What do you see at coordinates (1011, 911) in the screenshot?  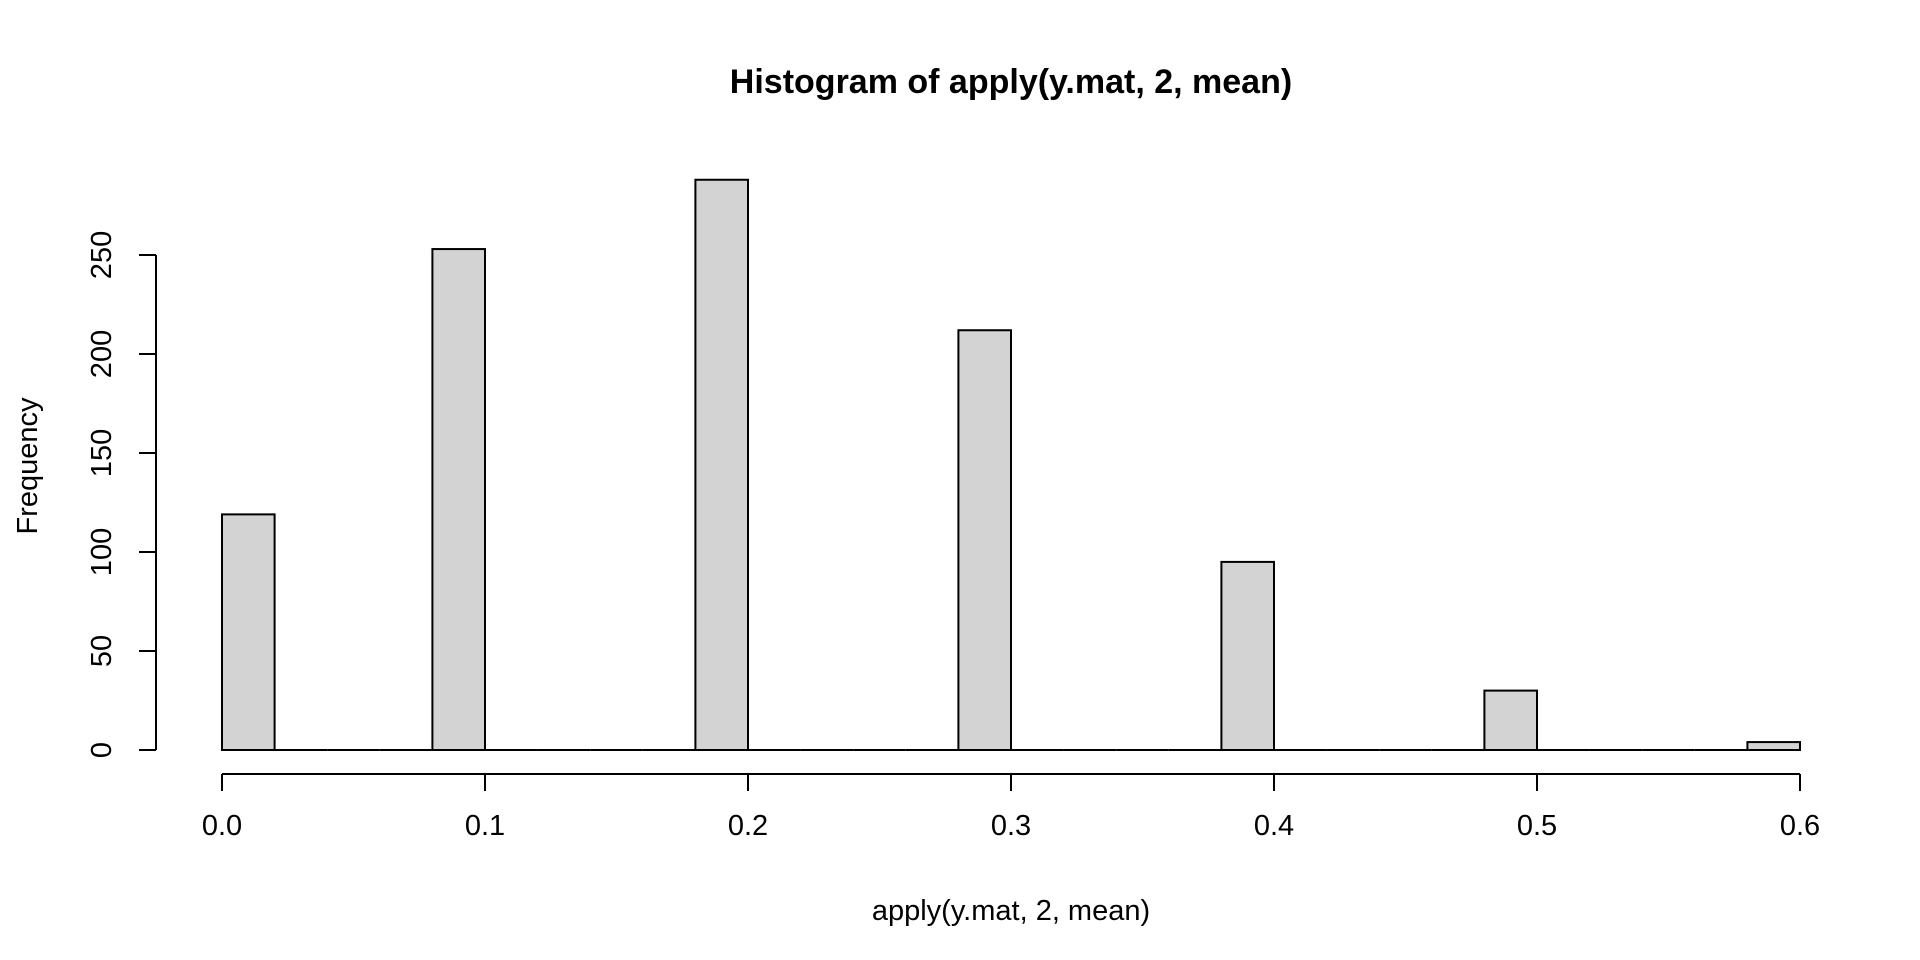 I see `x-axis-label: apply(y.mat, 2, mean)` at bounding box center [1011, 911].